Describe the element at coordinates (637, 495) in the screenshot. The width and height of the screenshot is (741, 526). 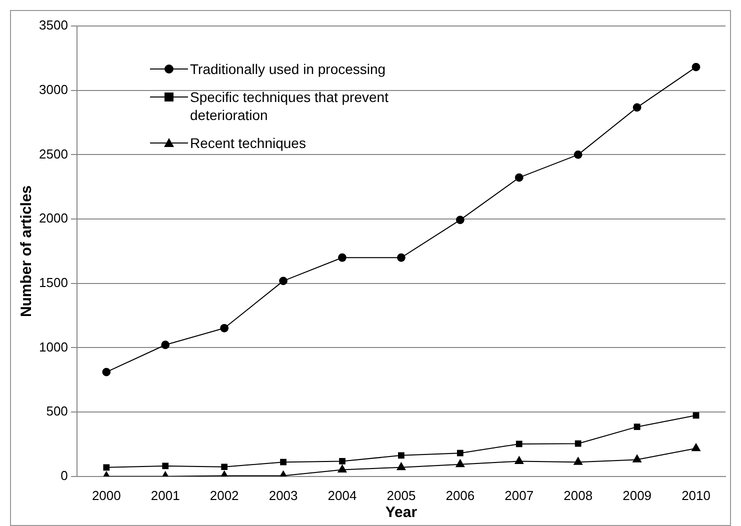
I see `x-tick-label: 2009` at that location.